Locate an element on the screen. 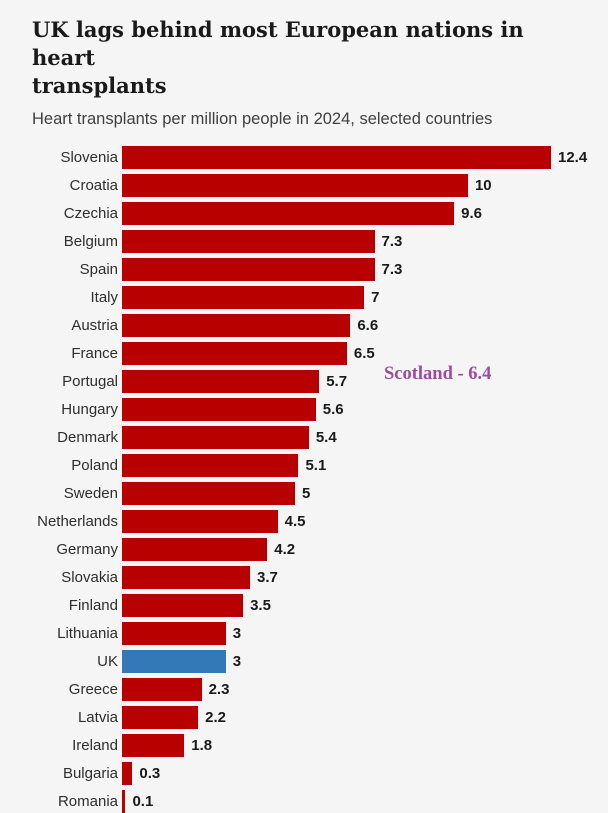  chart-row: Germany 4.2 is located at coordinates (308, 549).